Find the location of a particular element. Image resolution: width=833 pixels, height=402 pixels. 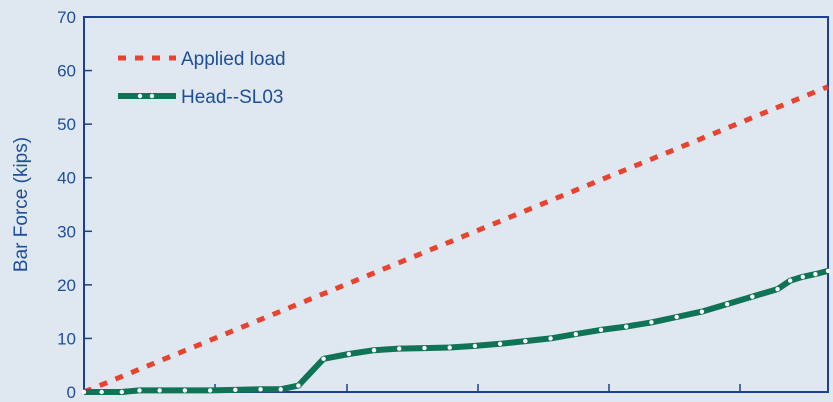

y-tick-label: 10 is located at coordinates (66, 338).